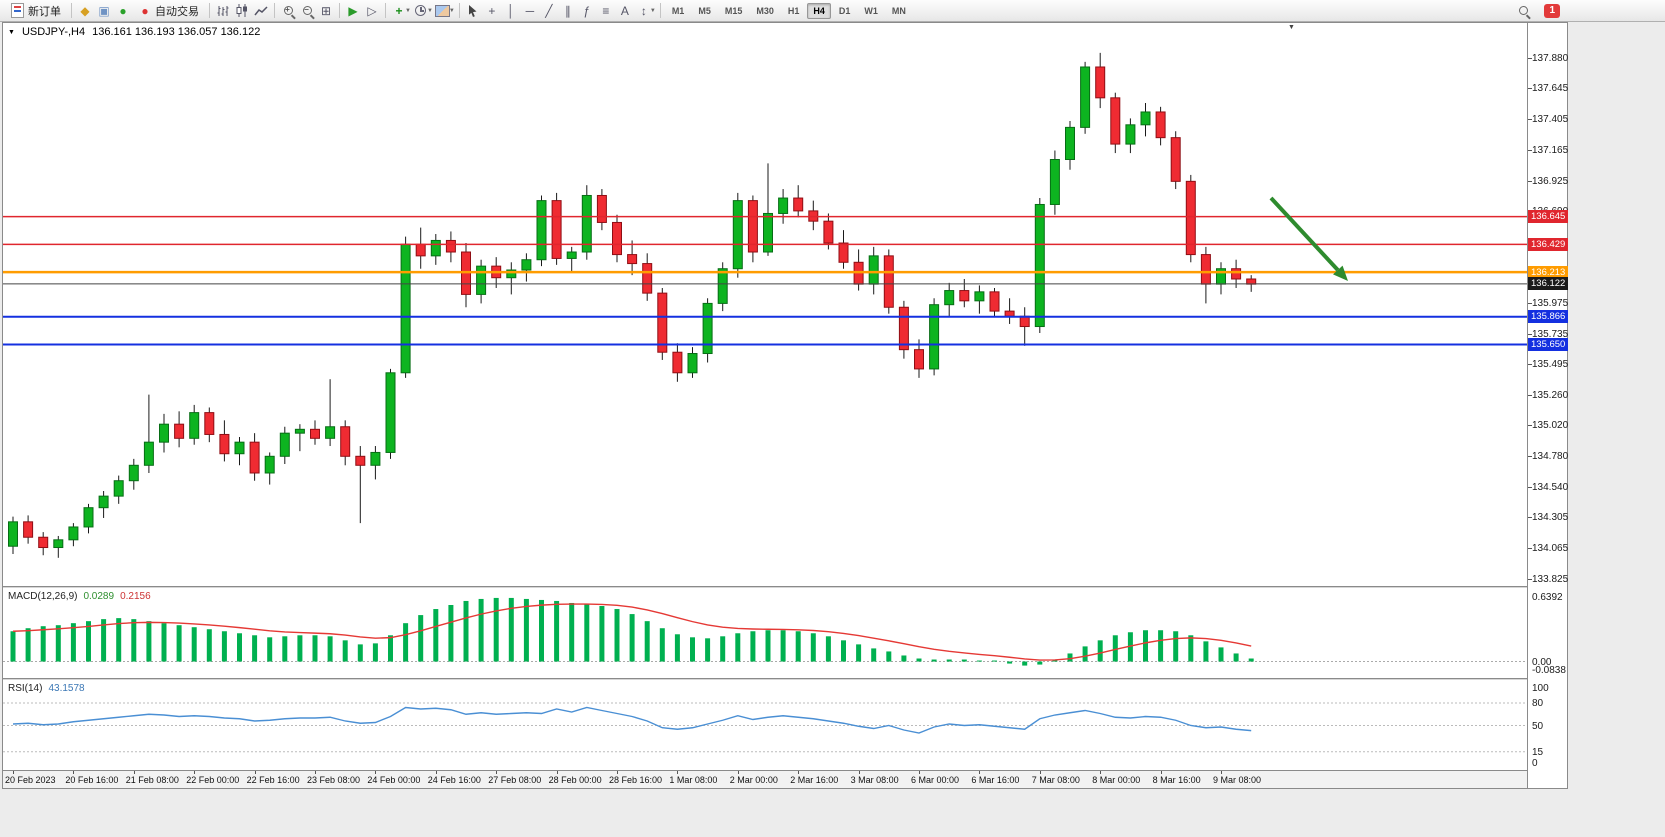 The width and height of the screenshot is (1665, 837). I want to click on new-chart-icon: ◆, so click(85, 10).